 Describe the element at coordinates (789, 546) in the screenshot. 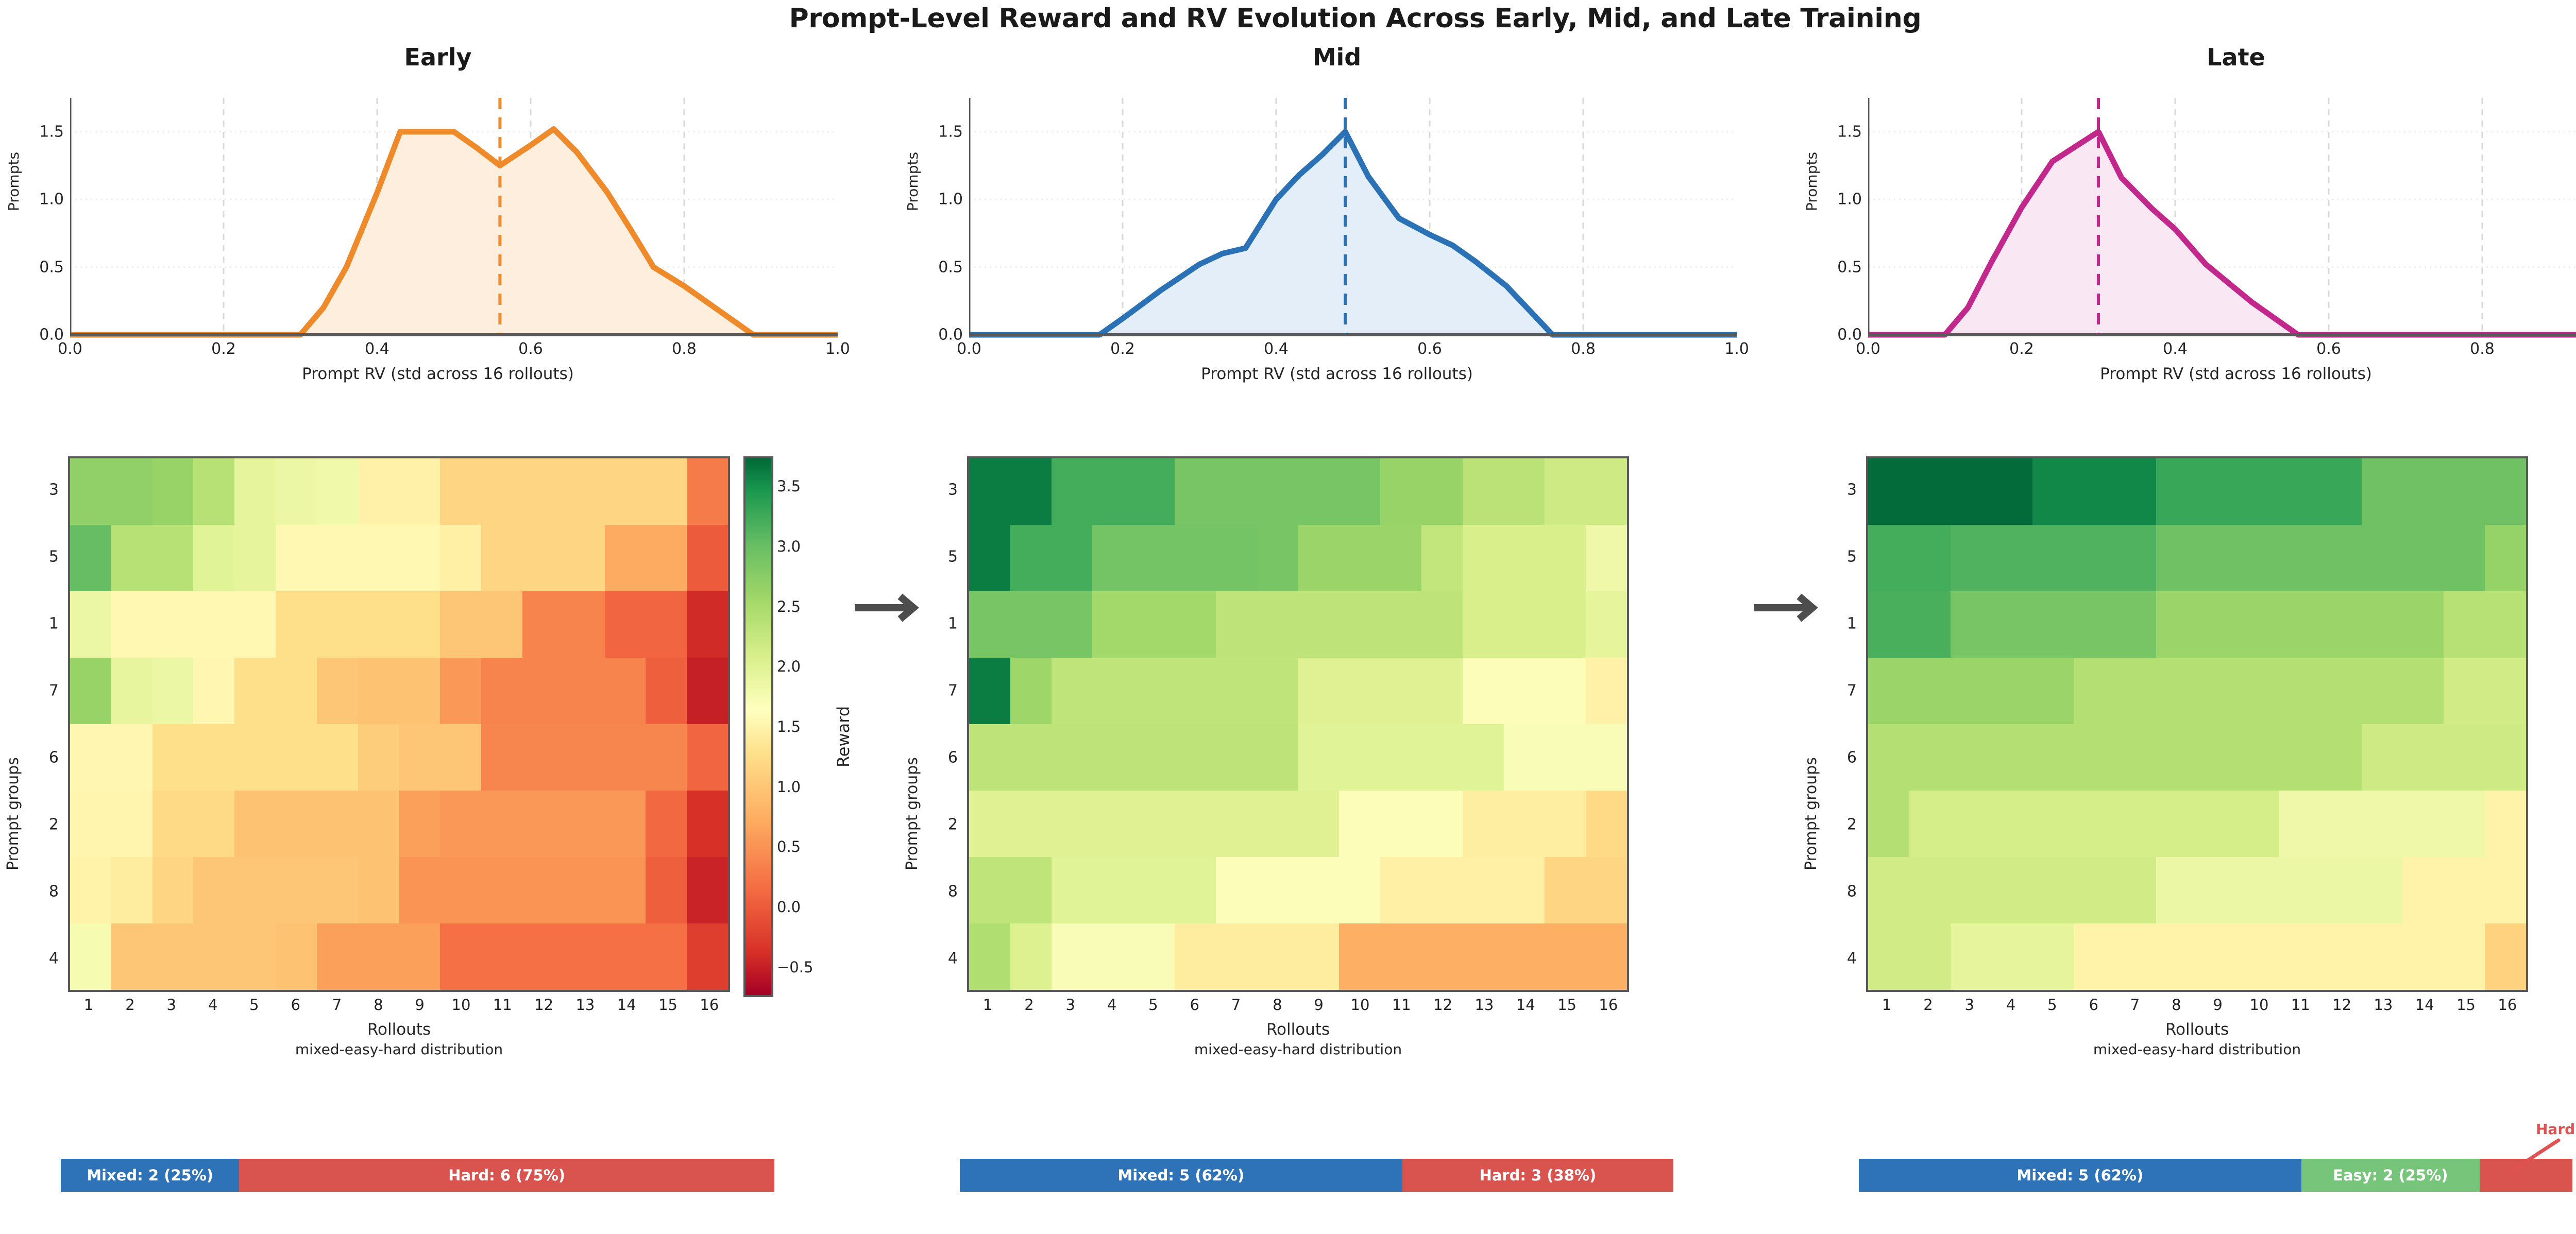

I see `colorbar-tick: 3.0` at that location.